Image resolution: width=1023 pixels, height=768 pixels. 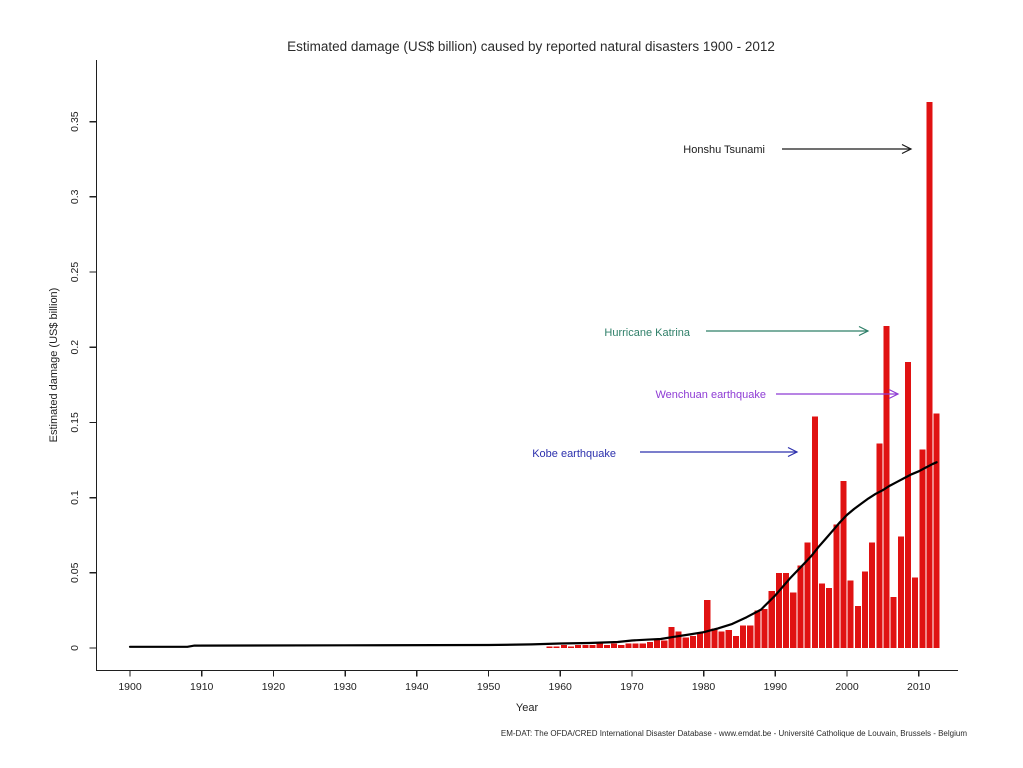 I want to click on bar-1972, so click(x=649, y=644).